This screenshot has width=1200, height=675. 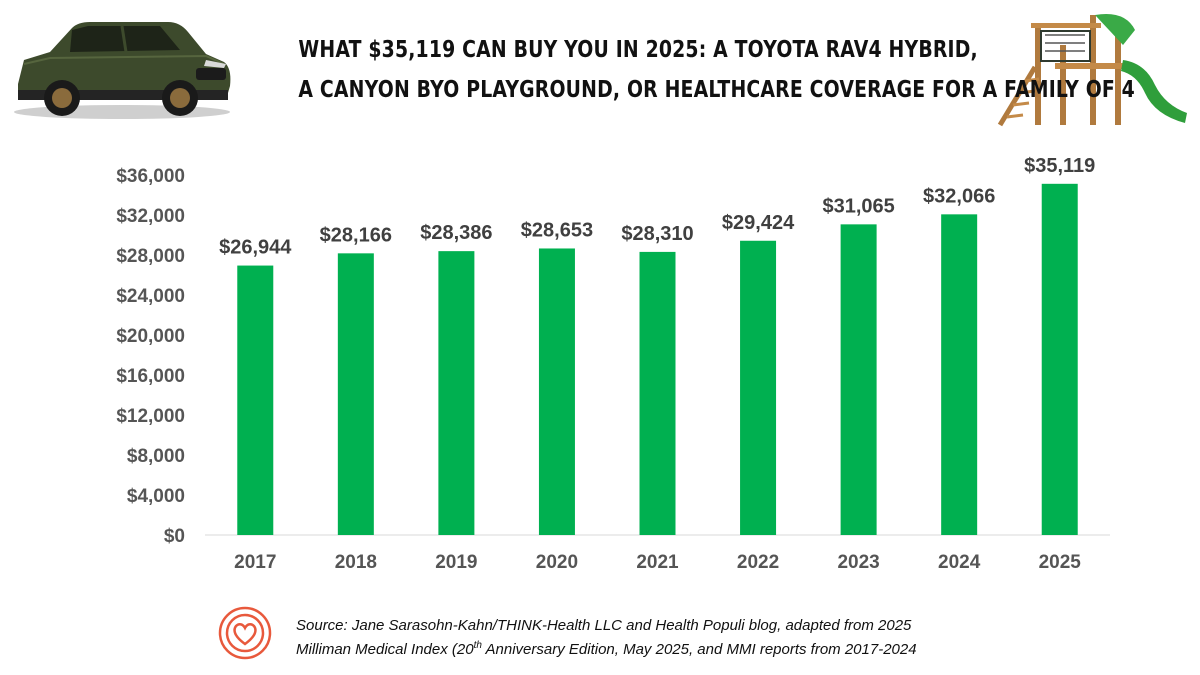 What do you see at coordinates (255, 562) in the screenshot?
I see `x-tick-label: 2017` at bounding box center [255, 562].